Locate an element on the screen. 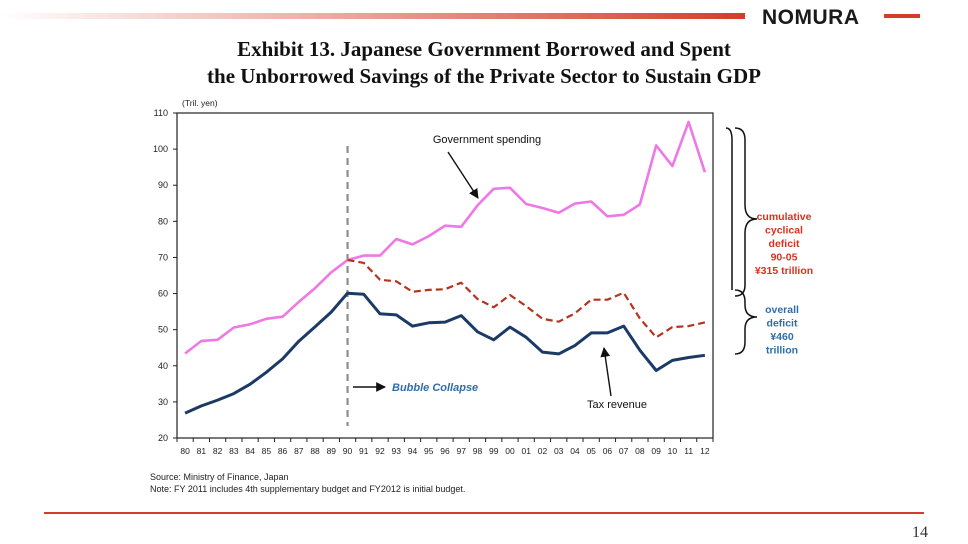  x-tick-label: 84 is located at coordinates (250, 451).